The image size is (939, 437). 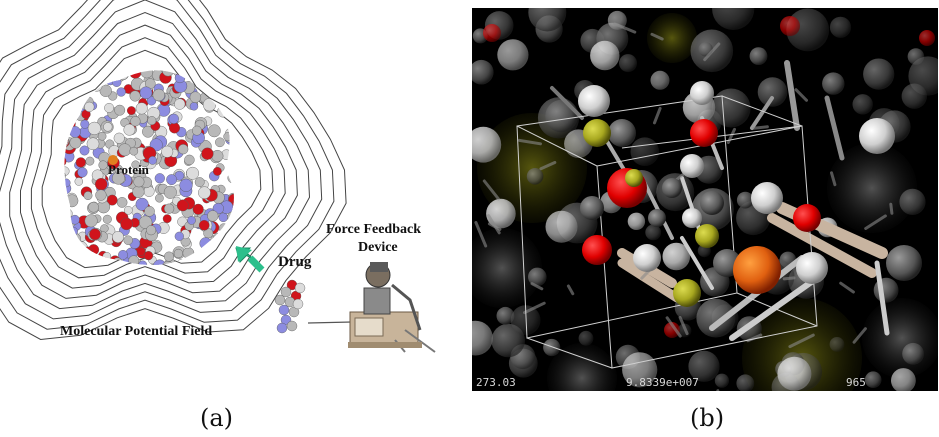 What do you see at coordinates (145, 177) in the screenshot?
I see `protein-molecule` at bounding box center [145, 177].